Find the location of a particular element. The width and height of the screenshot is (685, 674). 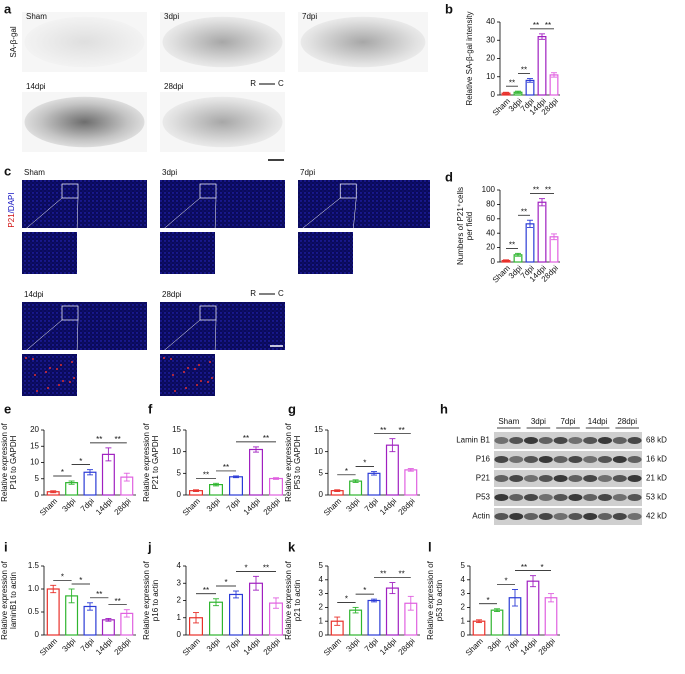

image-label: Sham is located at coordinates (36, 16).